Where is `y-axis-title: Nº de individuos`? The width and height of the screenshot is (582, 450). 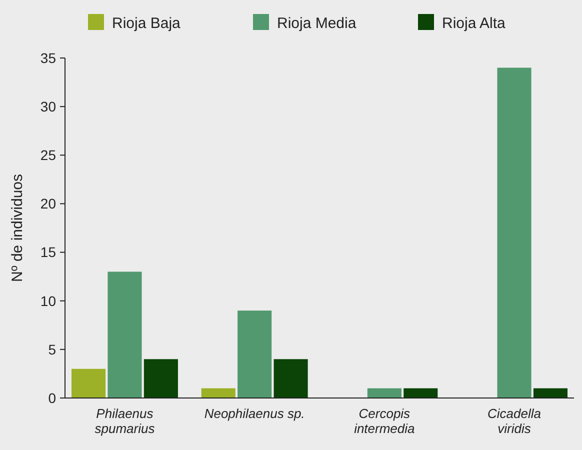
y-axis-title: Nº de individuos is located at coordinates (17, 228).